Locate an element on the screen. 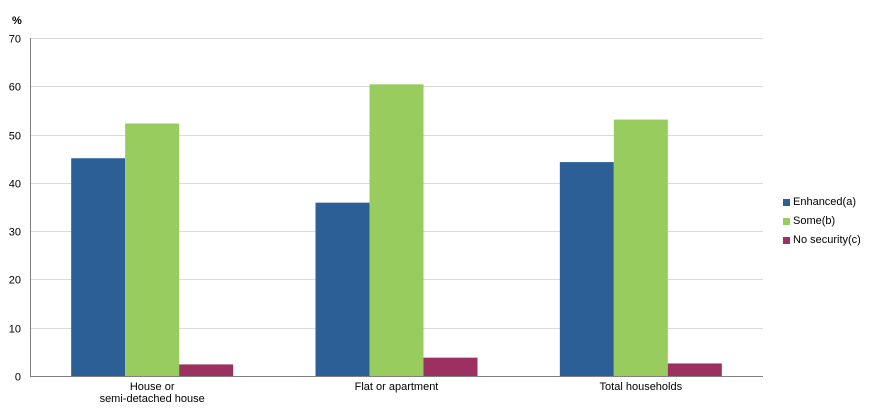  legend-item-some: Some(b) is located at coordinates (822, 221).